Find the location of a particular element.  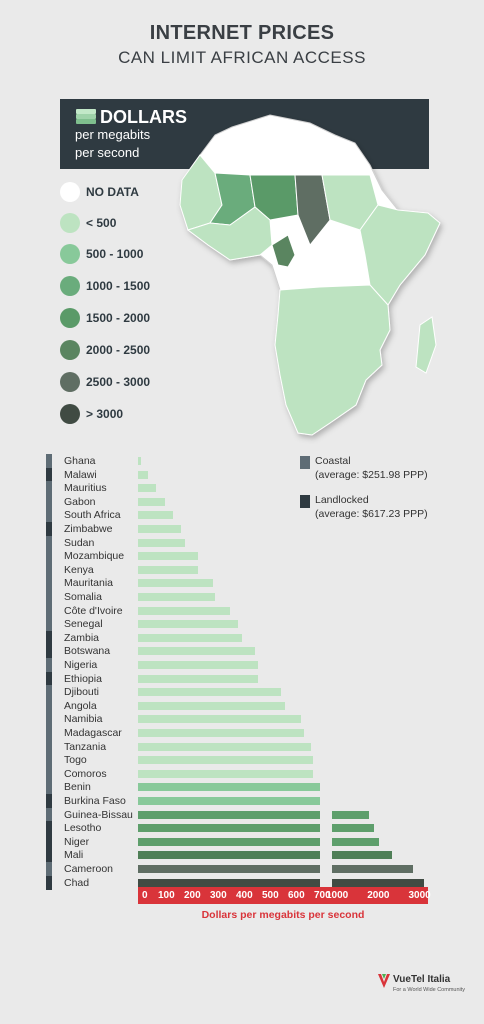

coastal-key-swatch is located at coordinates (305, 462).